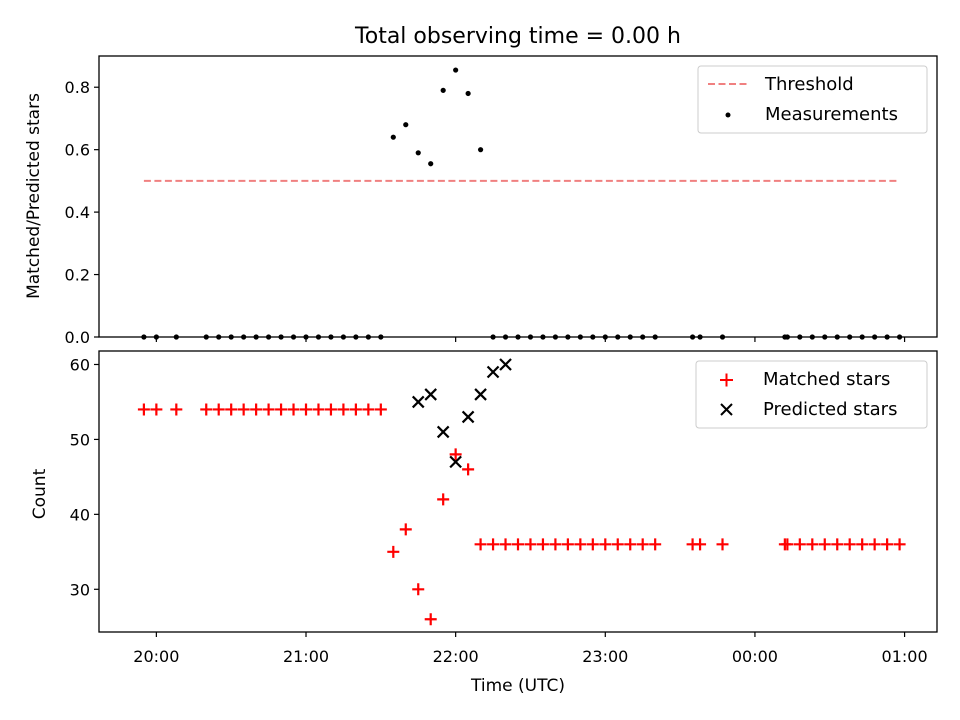 The width and height of the screenshot is (960, 720). Describe the element at coordinates (809, 84) in the screenshot. I see `legend-threshold-label: Threshold` at that location.